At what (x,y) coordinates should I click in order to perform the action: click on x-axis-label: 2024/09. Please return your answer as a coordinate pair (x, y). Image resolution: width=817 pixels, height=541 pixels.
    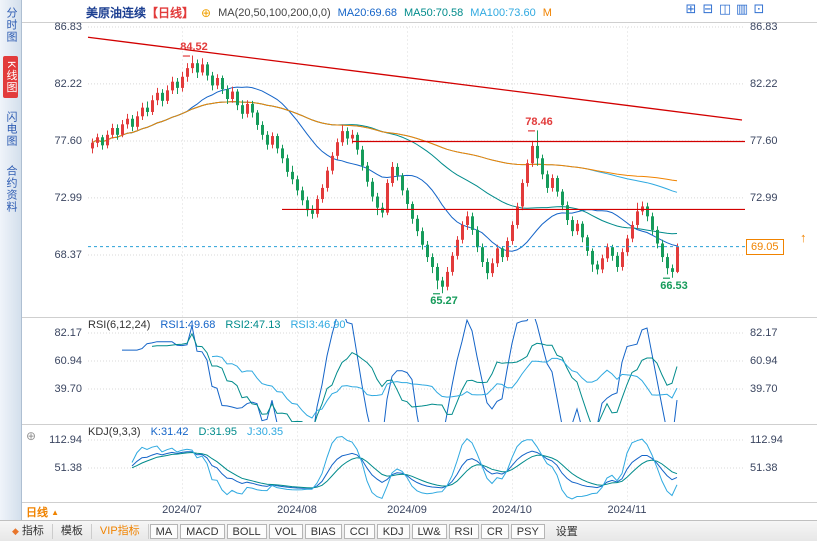
    Looking at the image, I should click on (407, 510).